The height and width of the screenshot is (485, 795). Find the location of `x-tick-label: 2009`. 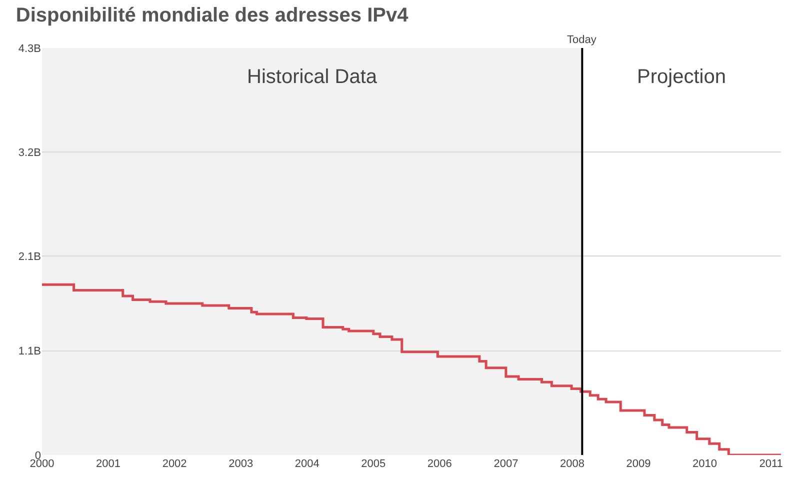

x-tick-label: 2009 is located at coordinates (638, 464).